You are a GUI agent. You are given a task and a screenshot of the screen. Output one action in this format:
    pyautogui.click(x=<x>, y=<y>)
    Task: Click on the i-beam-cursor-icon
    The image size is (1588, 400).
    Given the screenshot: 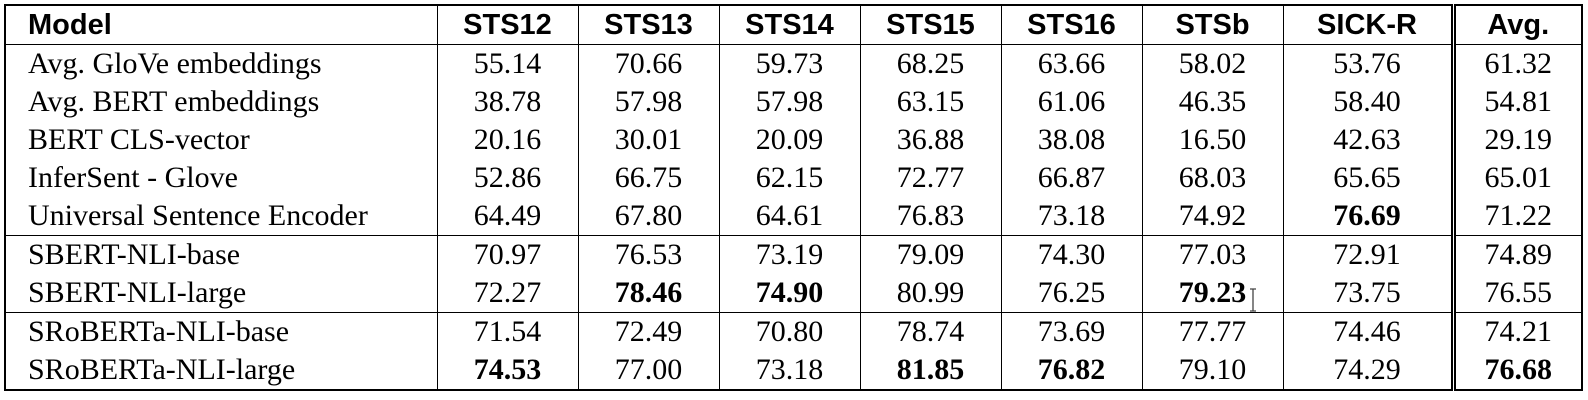 What is the action you would take?
    pyautogui.click(x=1253, y=300)
    